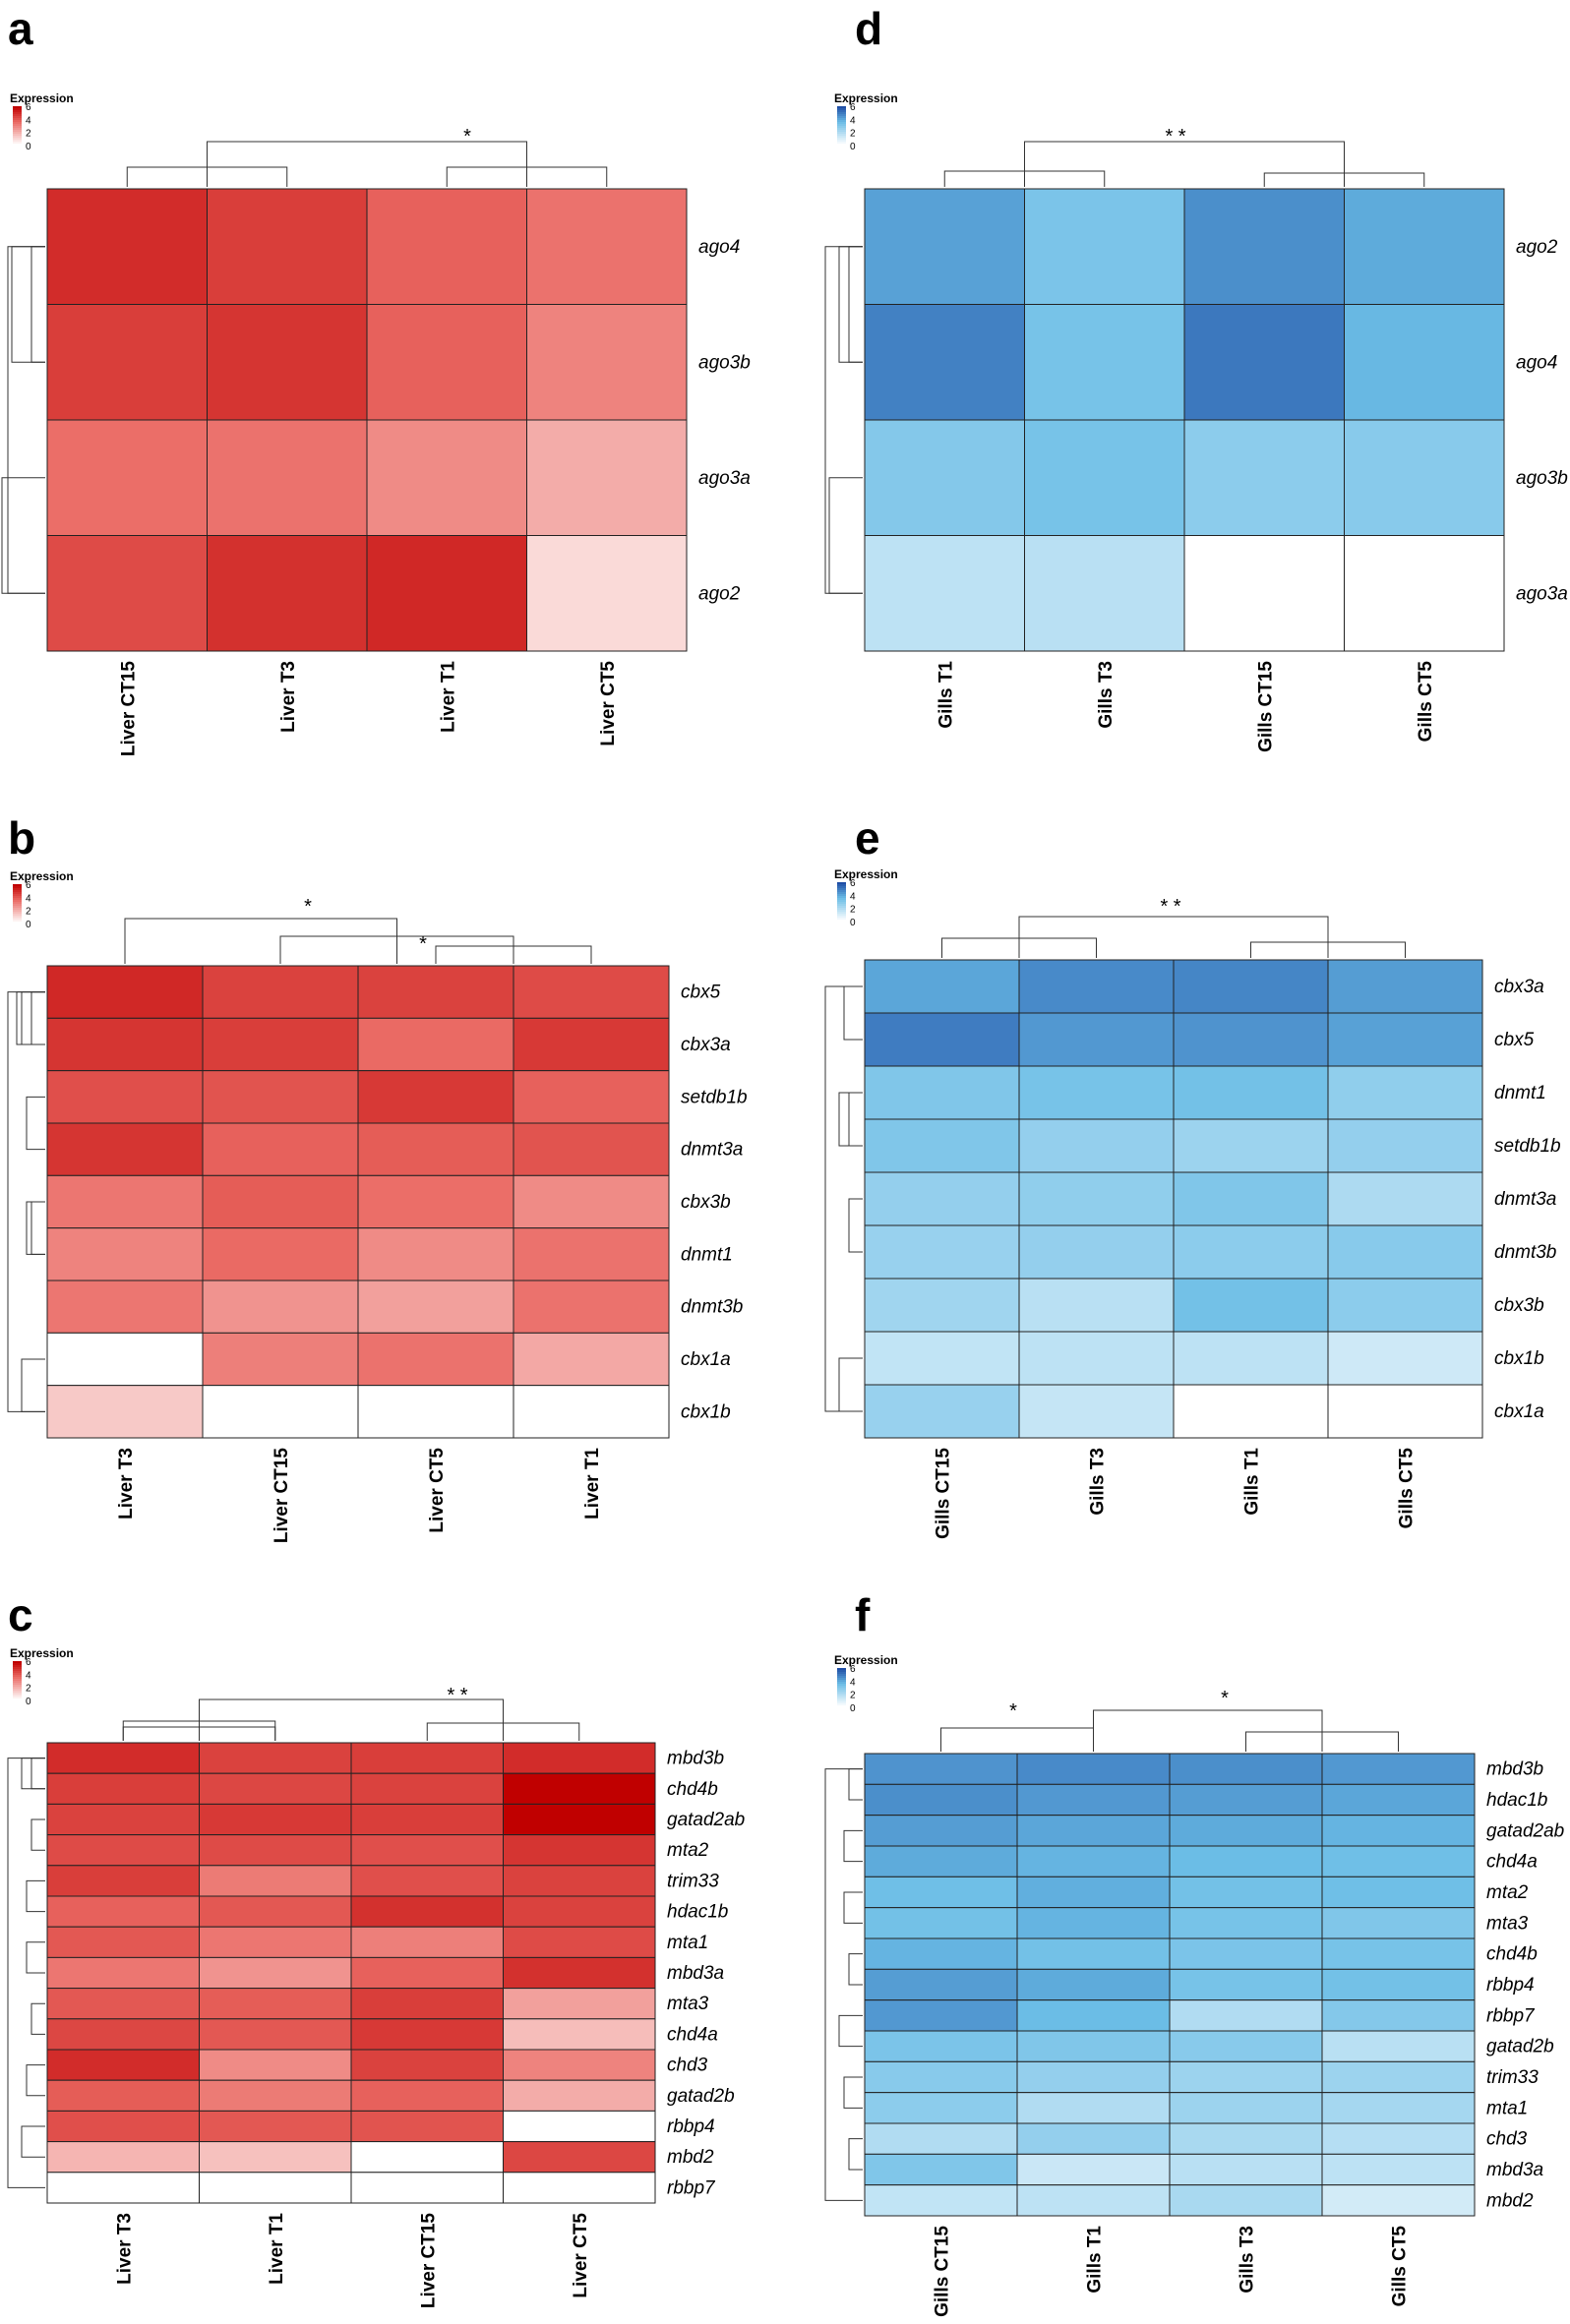 Image resolution: width=1570 pixels, height=2324 pixels. I want to click on row-label: rbbp7, so click(1511, 2015).